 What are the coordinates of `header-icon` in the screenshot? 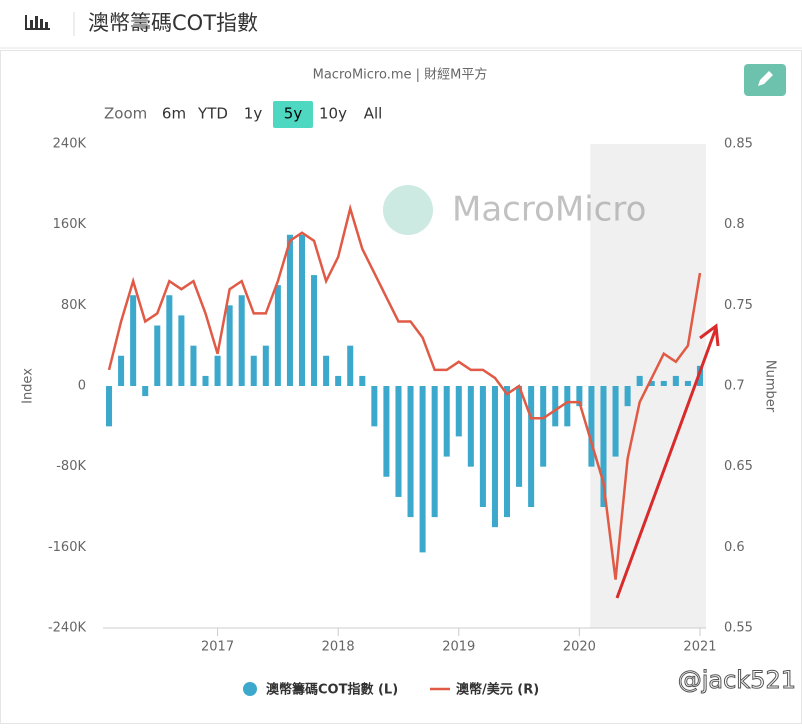 It's located at (37, 22).